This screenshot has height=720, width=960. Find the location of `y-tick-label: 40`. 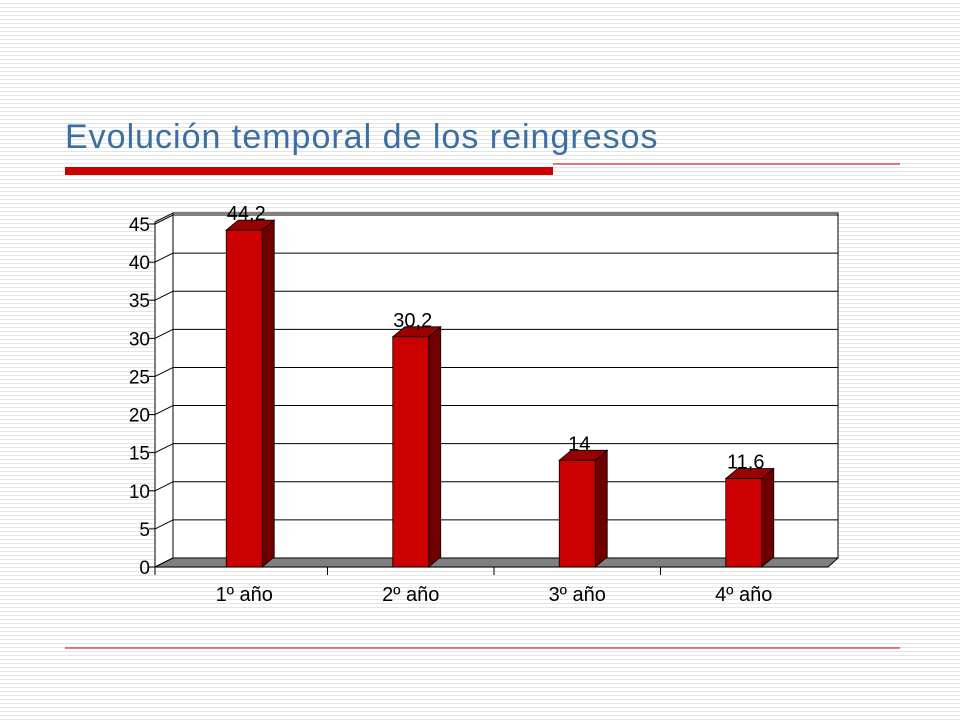

y-tick-label: 40 is located at coordinates (139, 263).